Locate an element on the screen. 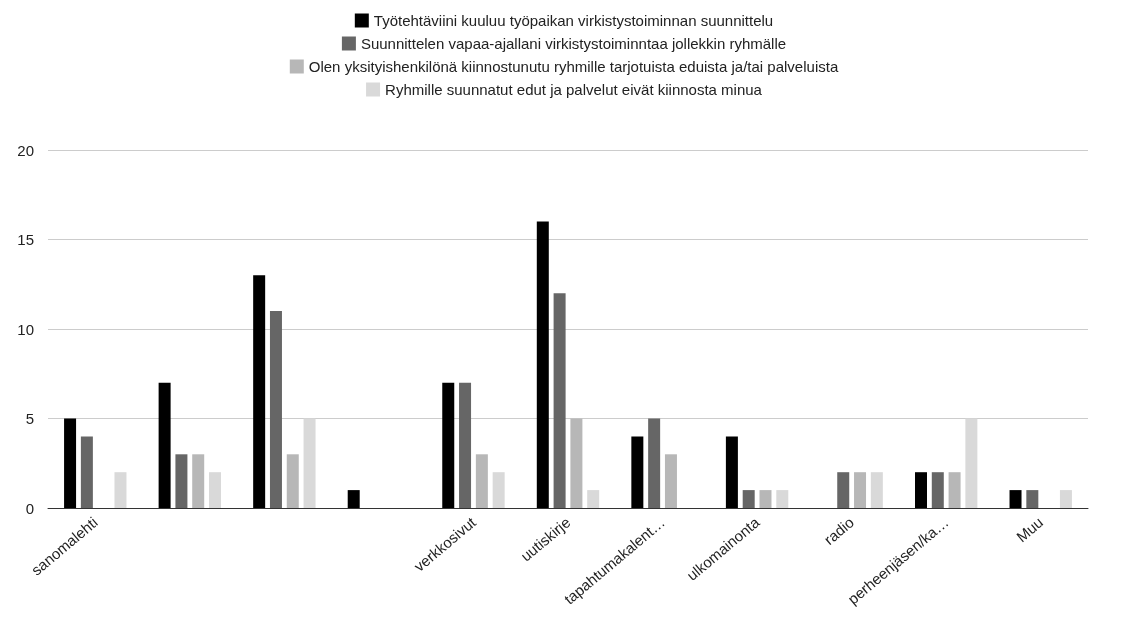  legend-label: Olen yksityishenkilönä kiinnostunutu ryhmille tarjotuista eduista ja/tai palveluista is located at coordinates (573, 66).